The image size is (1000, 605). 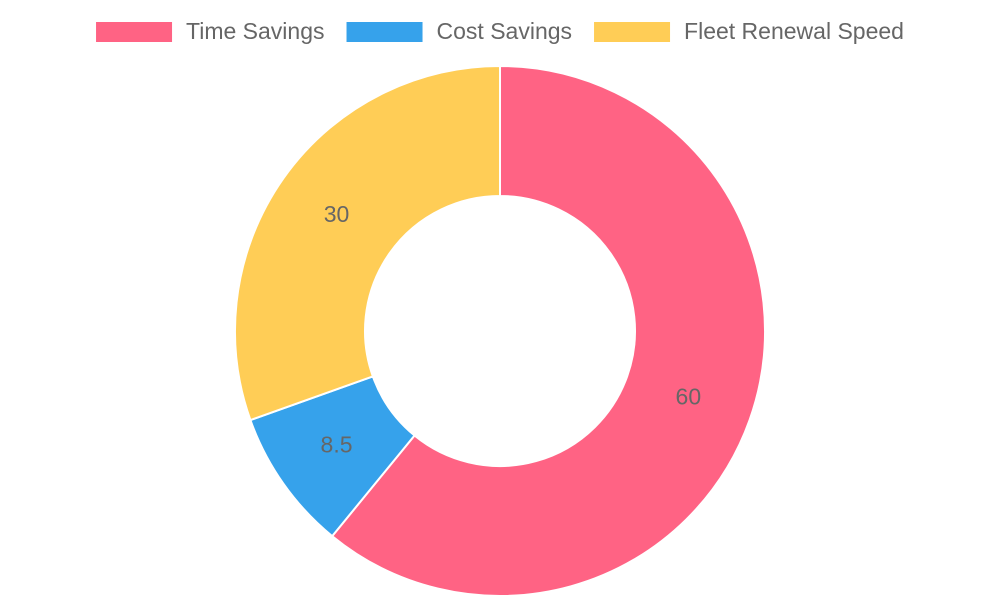 What do you see at coordinates (255, 31) in the screenshot?
I see `legend-label: Time Savings` at bounding box center [255, 31].